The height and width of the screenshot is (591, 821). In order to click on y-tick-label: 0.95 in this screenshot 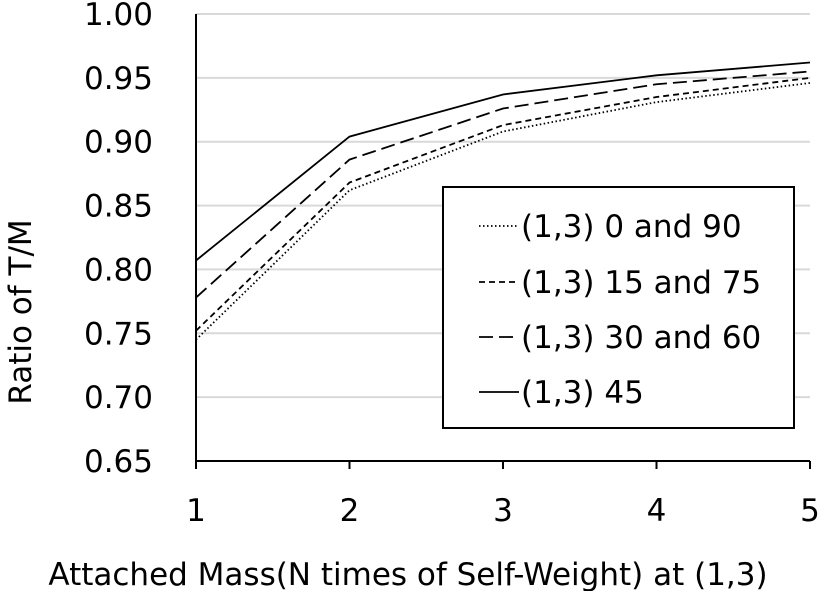, I will do `click(118, 79)`.